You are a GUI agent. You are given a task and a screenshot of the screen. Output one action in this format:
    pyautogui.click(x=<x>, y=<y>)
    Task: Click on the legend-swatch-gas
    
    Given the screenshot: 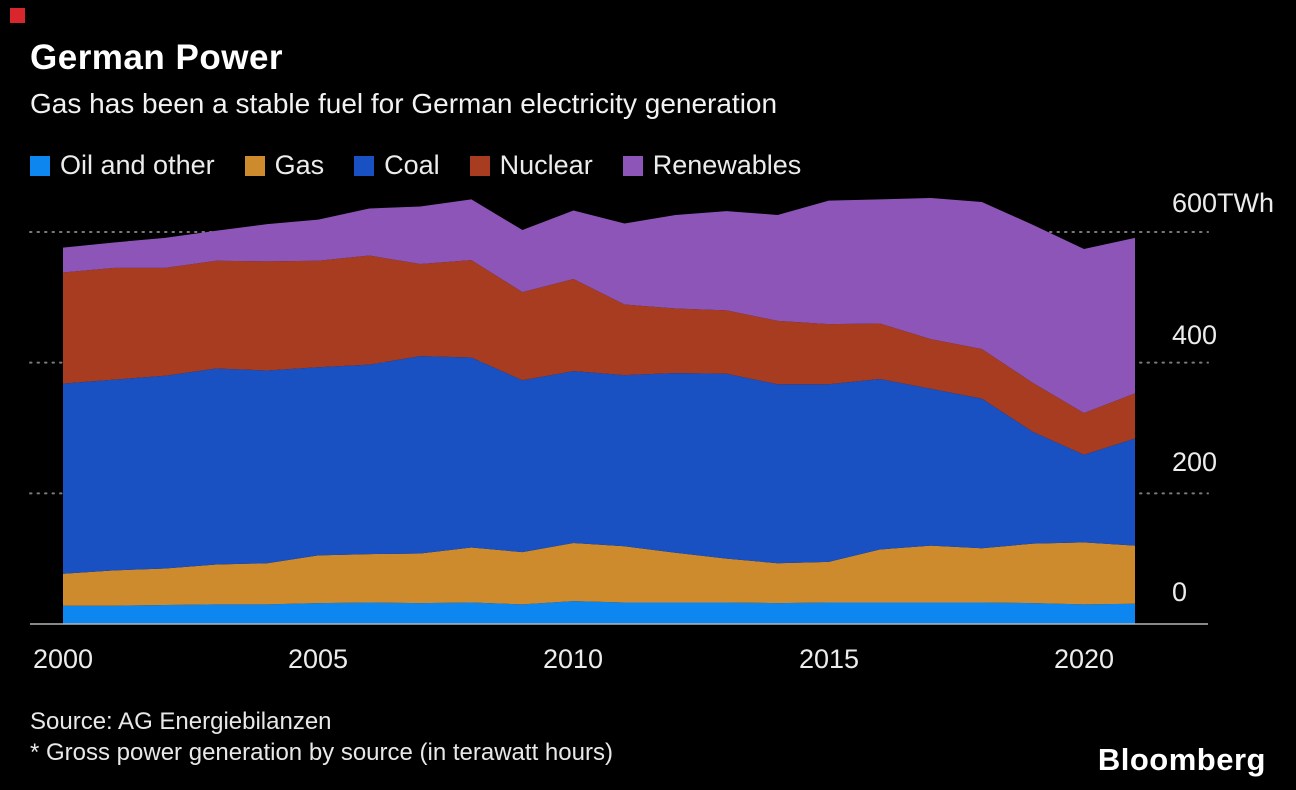 What is the action you would take?
    pyautogui.click(x=254, y=165)
    